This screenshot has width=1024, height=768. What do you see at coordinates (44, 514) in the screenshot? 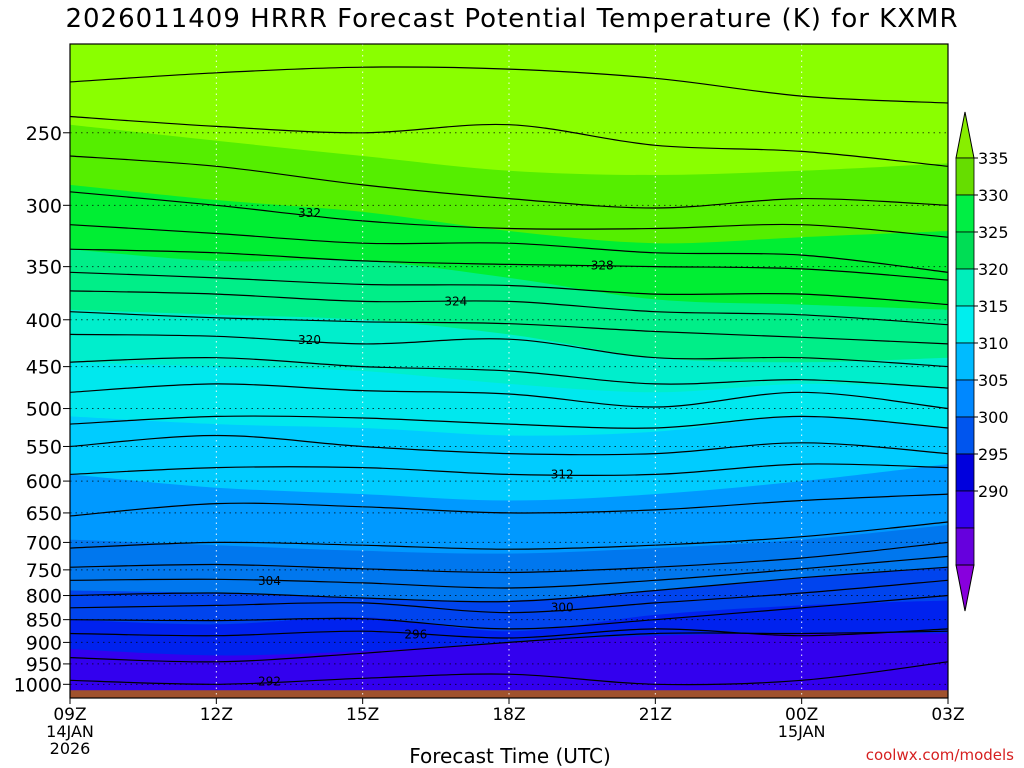
I see `y-tick-label: 650` at bounding box center [44, 514].